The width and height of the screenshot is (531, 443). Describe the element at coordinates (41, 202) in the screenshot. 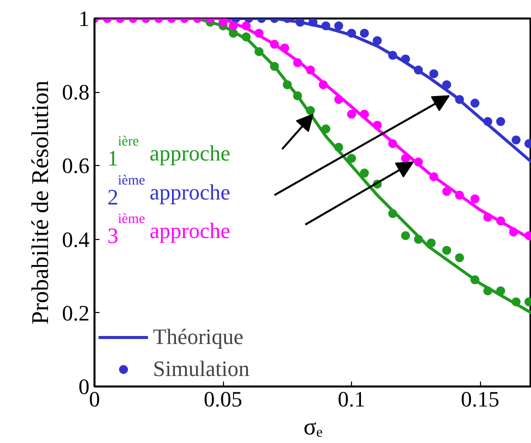

I see `y-axis-title: Probabilité de Résolution` at that location.